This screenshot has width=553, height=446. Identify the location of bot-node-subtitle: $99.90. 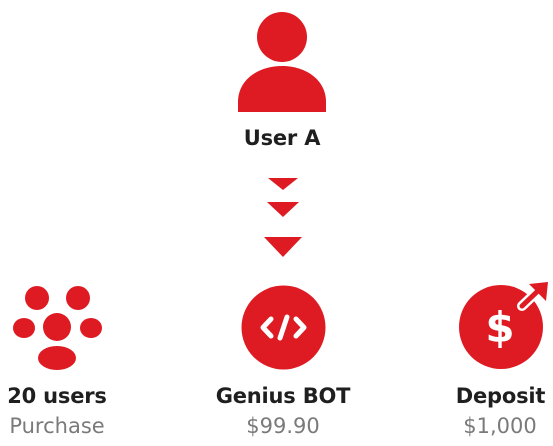
(283, 426).